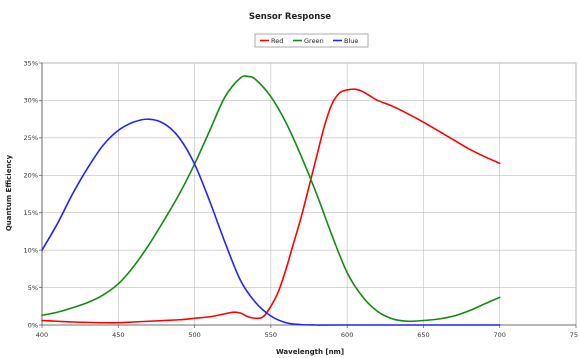  I want to click on legend-label-red: Red, so click(277, 41).